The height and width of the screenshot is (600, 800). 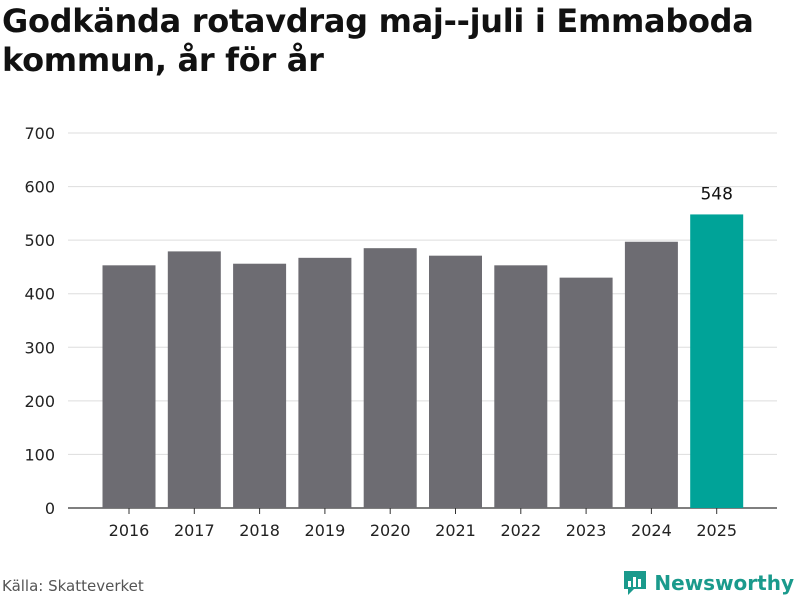 What do you see at coordinates (651, 530) in the screenshot?
I see `x-tick-label: 2024` at bounding box center [651, 530].